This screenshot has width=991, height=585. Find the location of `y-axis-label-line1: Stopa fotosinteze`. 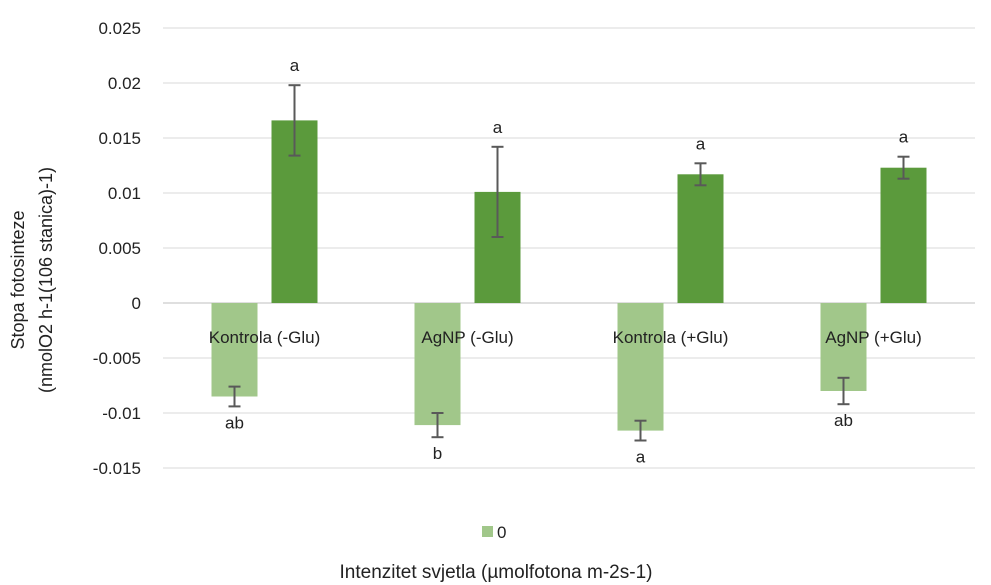

y-axis-label-line1: Stopa fotosinteze is located at coordinates (18, 279).